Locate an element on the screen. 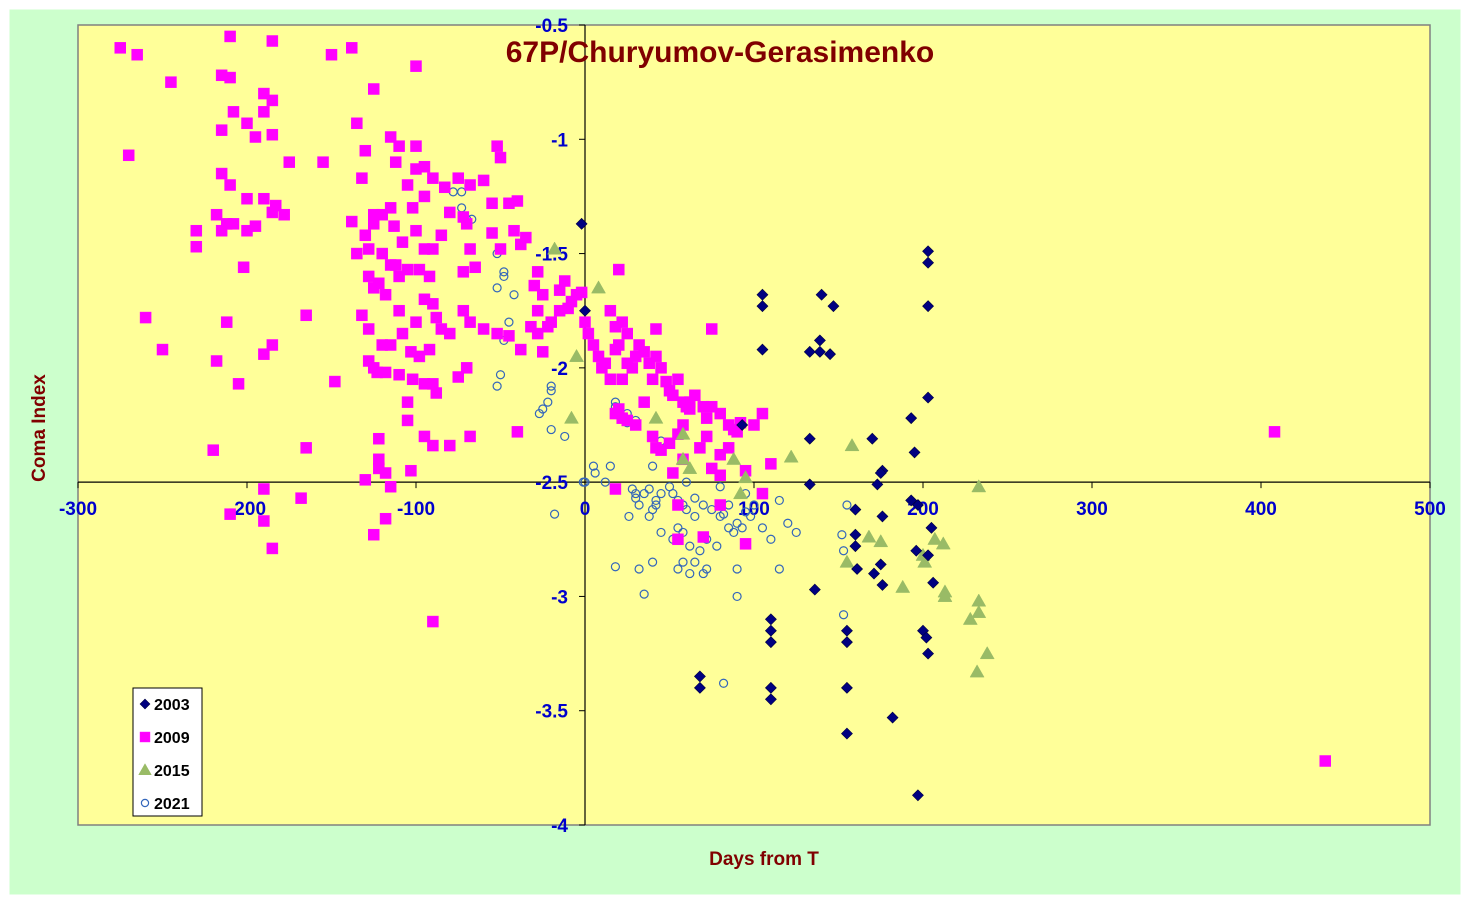  y-tick-label: -3 is located at coordinates (559, 597).